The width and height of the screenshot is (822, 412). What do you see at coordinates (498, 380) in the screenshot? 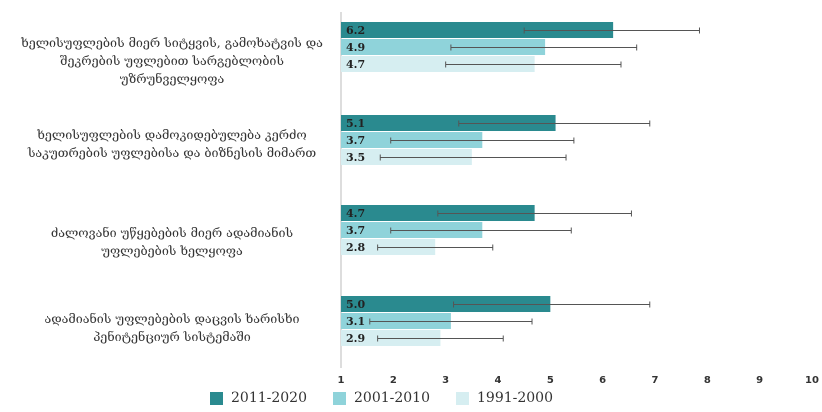
I see `x-tick-label-4: 4` at bounding box center [498, 380].